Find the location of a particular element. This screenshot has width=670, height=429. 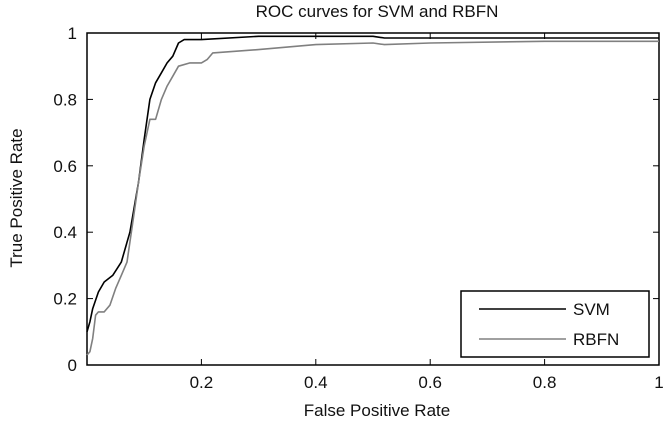

legend-label-svm: SVM is located at coordinates (591, 309).